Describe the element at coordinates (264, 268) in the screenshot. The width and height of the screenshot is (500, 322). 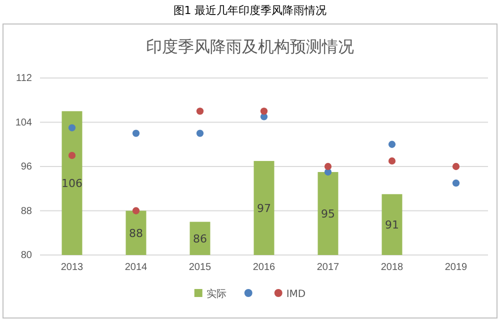
I see `x-tick-label: 2016` at that location.